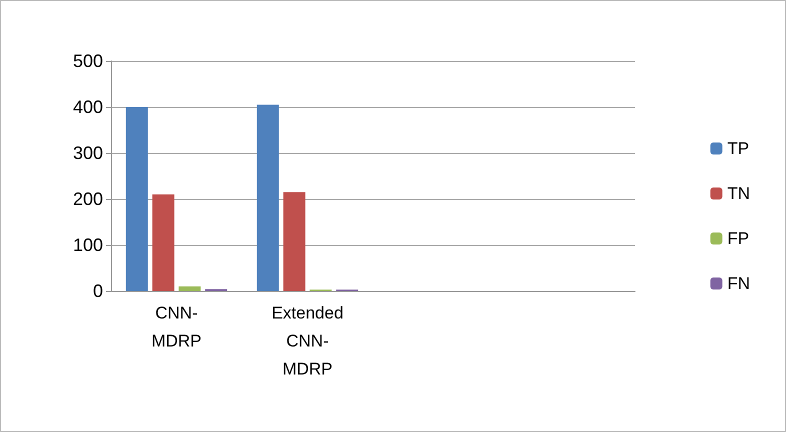 This screenshot has height=432, width=786. I want to click on y-tick-label: 200, so click(87, 199).